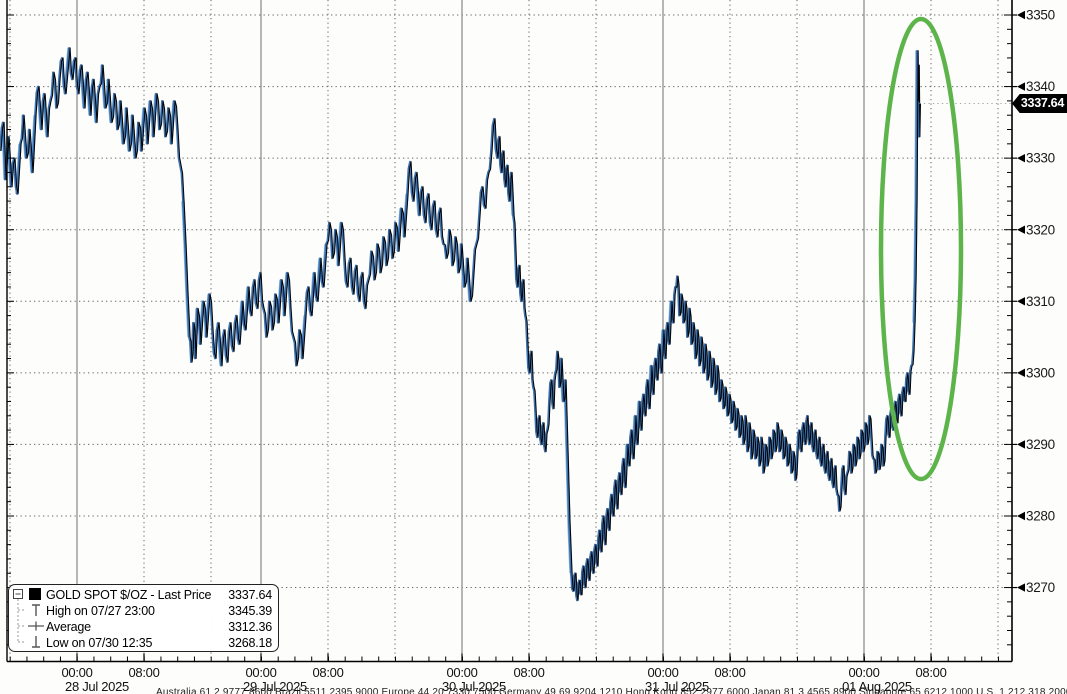 This screenshot has width=1067, height=694. Describe the element at coordinates (250, 595) in the screenshot. I see `legend-value: 3337.64` at that location.